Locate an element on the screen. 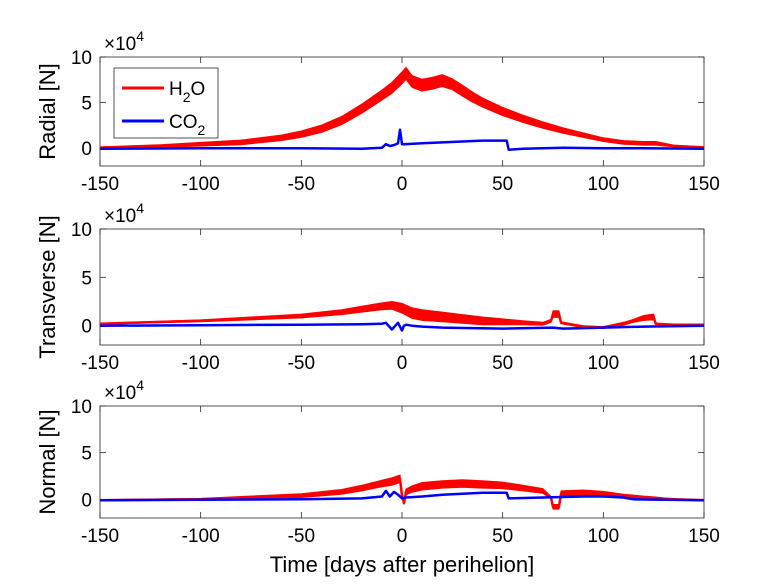 Image resolution: width=778 pixels, height=584 pixels. transverse-h2o-line is located at coordinates (401, 316).